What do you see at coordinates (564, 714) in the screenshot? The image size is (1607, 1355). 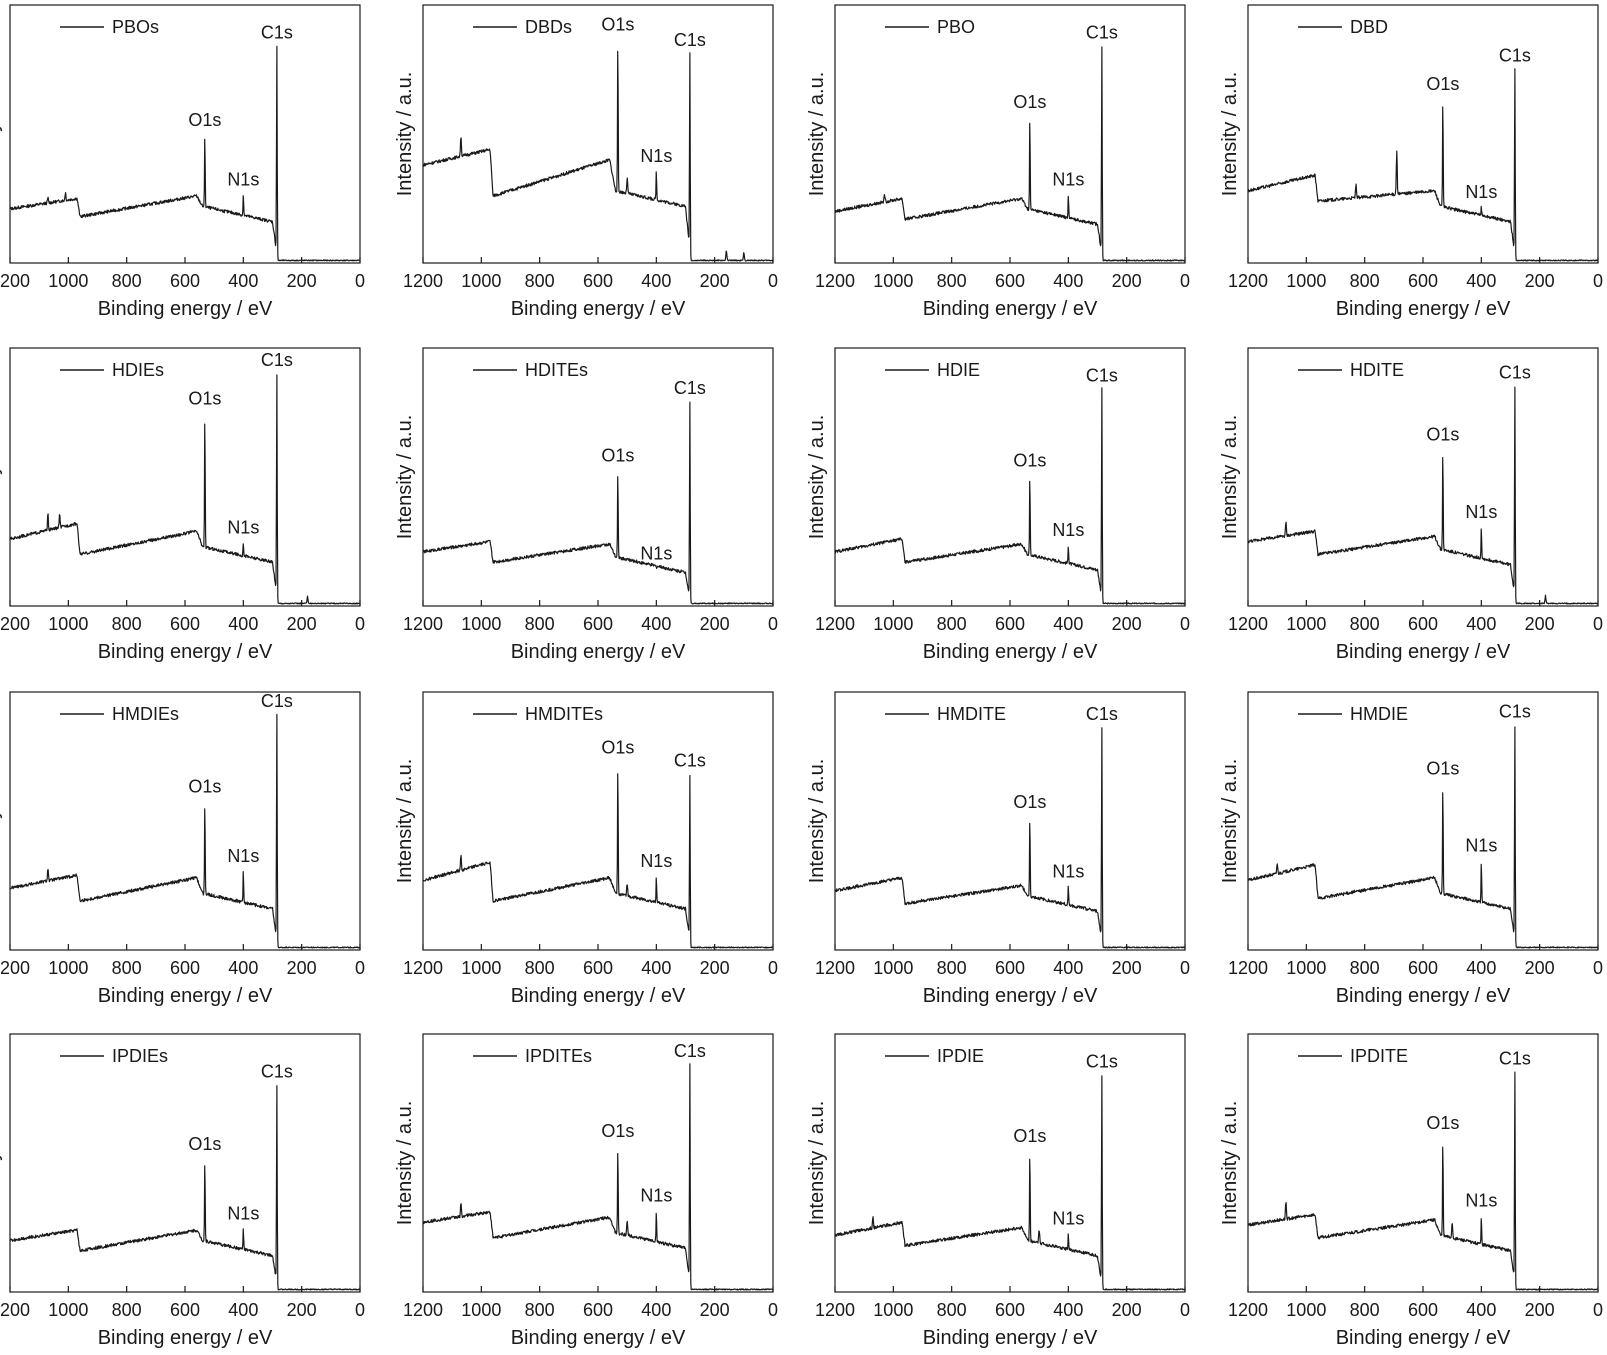 I see `legend-label: HMDITEs` at bounding box center [564, 714].